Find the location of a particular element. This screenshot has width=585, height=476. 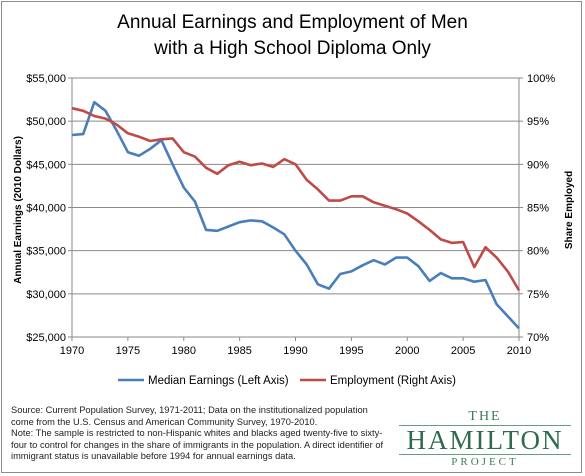

x-tick-label: 1980 is located at coordinates (184, 351).